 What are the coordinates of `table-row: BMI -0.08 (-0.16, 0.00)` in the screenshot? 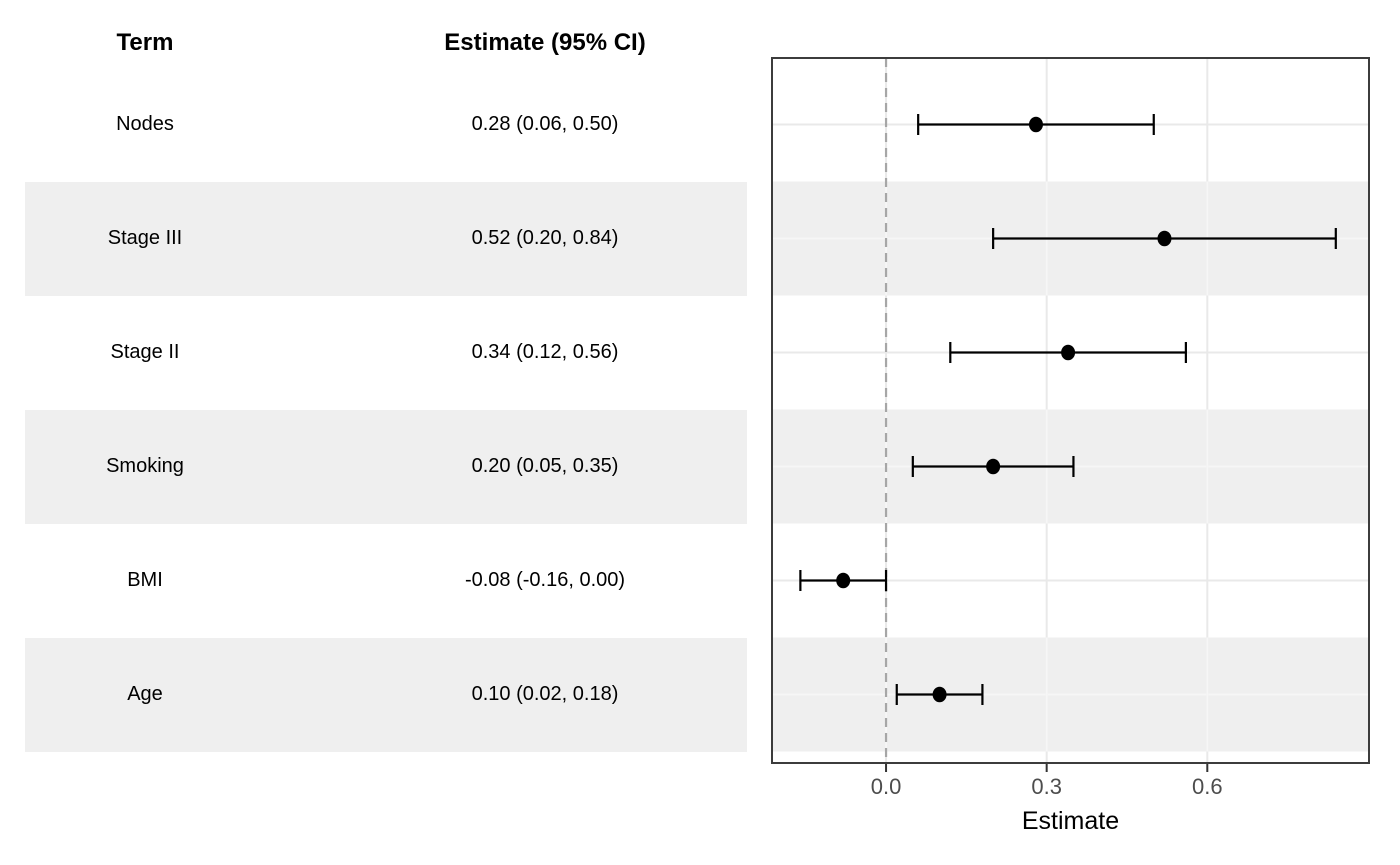 It's located at (386, 581).